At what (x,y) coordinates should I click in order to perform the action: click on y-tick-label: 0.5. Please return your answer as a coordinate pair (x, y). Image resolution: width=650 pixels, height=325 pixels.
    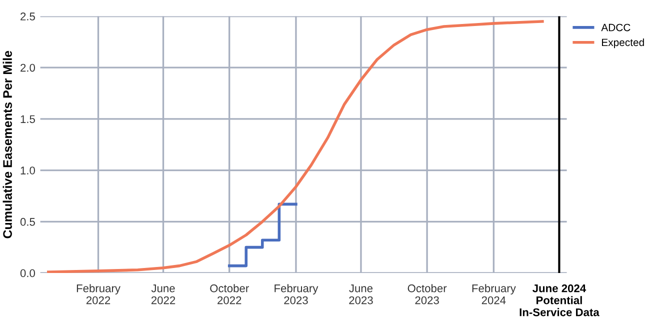
    Looking at the image, I should click on (27, 222).